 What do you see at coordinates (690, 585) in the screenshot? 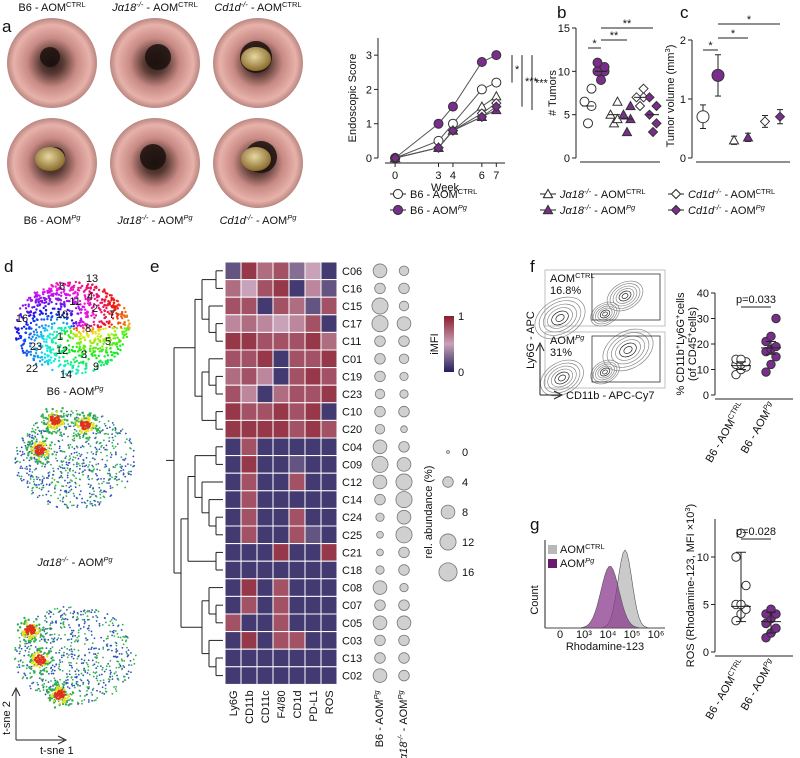
I see `y-axis-label: ROS (Rhodamine-123, MFI ×103)` at bounding box center [690, 585].